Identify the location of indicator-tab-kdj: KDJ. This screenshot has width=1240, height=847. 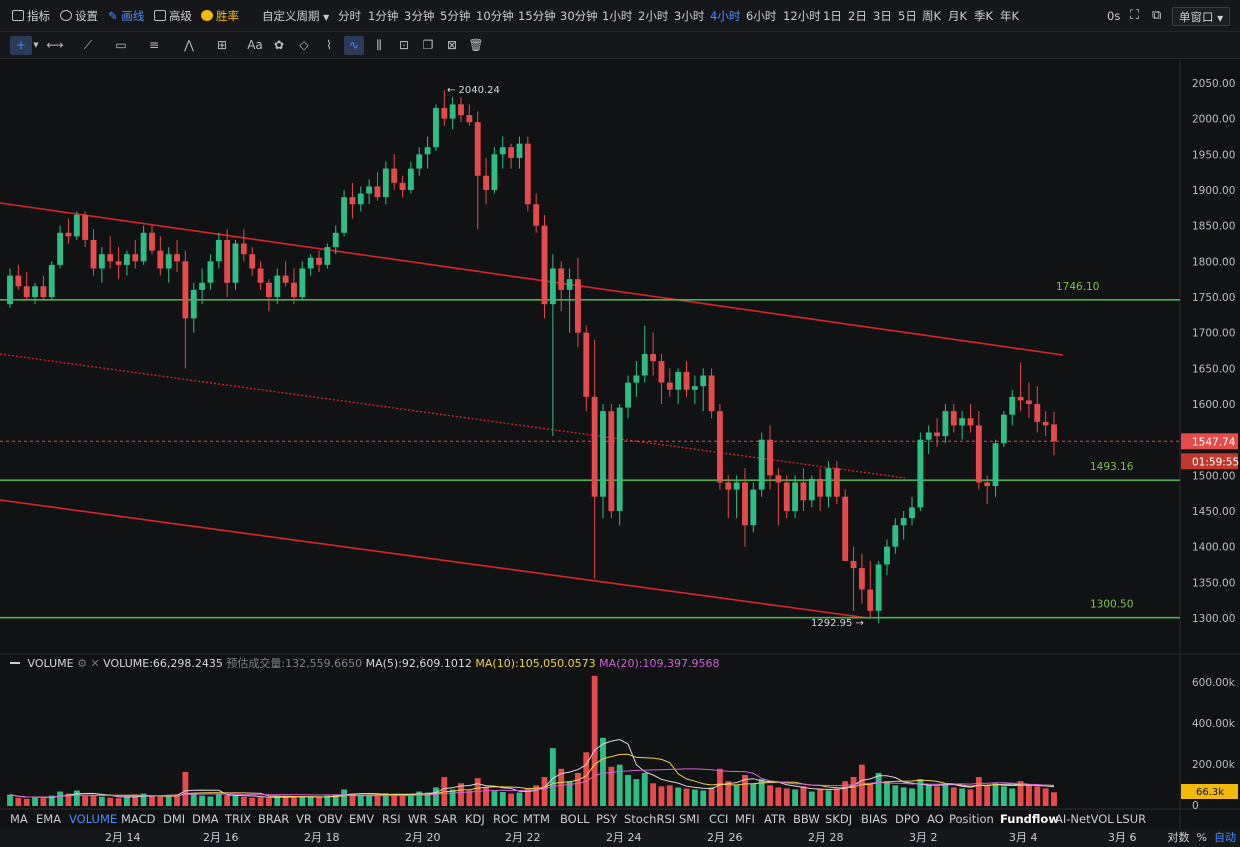
(475, 819).